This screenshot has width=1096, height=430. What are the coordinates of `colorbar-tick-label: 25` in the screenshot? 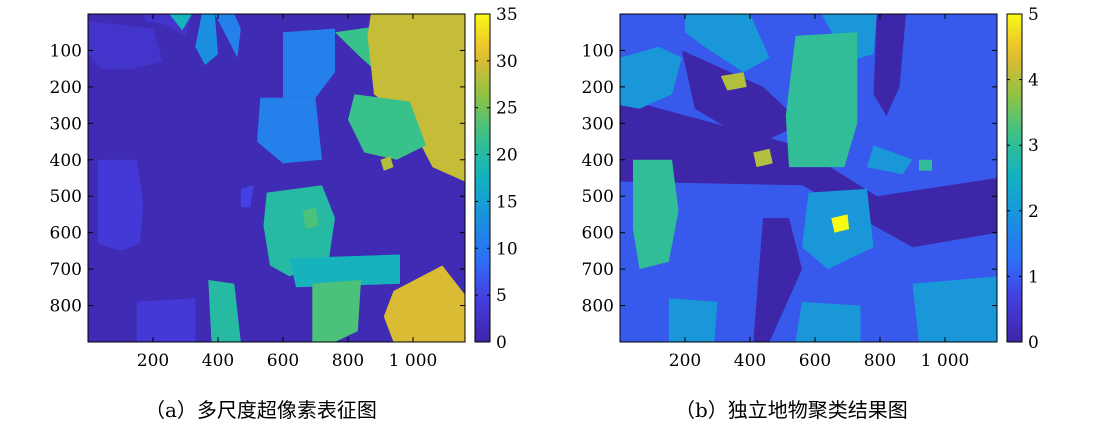 It's located at (507, 109).